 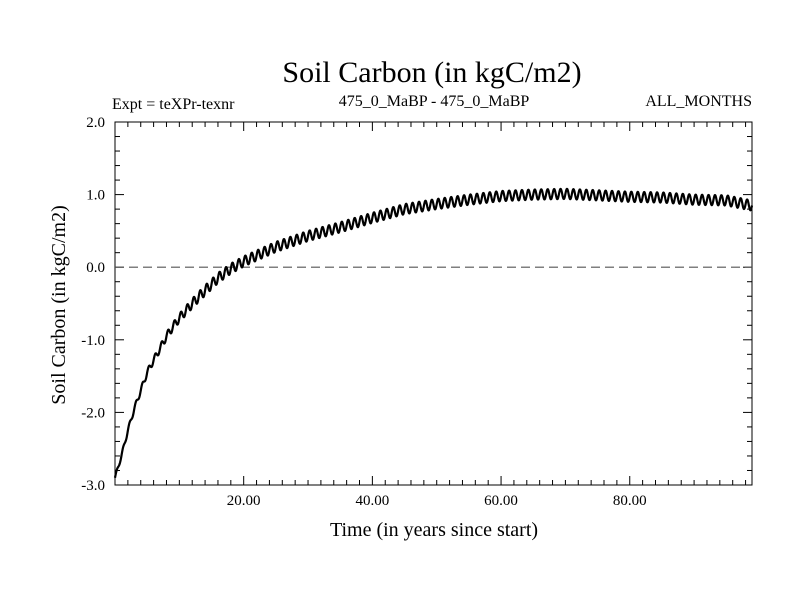 What do you see at coordinates (93, 341) in the screenshot?
I see `y-tick-label: -1.0` at bounding box center [93, 341].